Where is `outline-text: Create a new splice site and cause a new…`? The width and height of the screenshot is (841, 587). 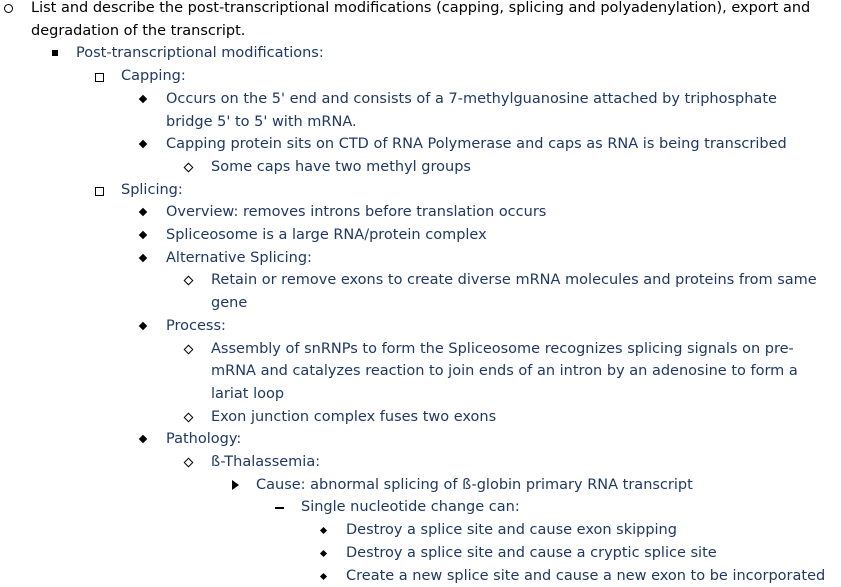
outline-text: Create a new splice site and cause a new… is located at coordinates (586, 575).